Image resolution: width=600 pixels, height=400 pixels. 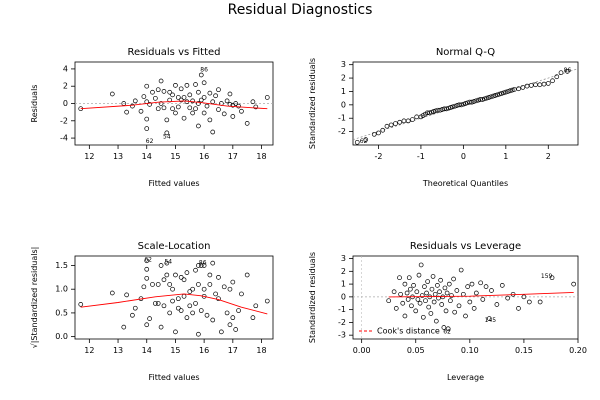 What do you see at coordinates (261, 156) in the screenshot?
I see `x-tick-label: 18` at bounding box center [261, 156].